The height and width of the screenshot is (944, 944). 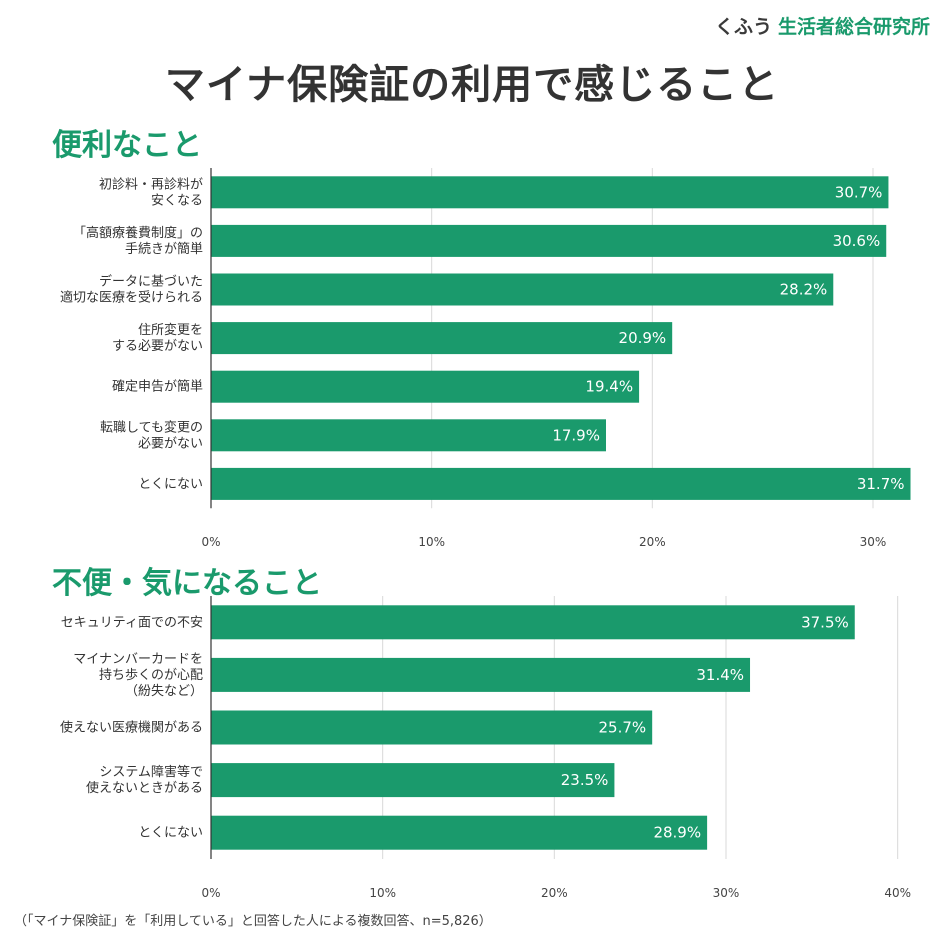 What do you see at coordinates (897, 893) in the screenshot?
I see `x-tick-label: 40%` at bounding box center [897, 893].